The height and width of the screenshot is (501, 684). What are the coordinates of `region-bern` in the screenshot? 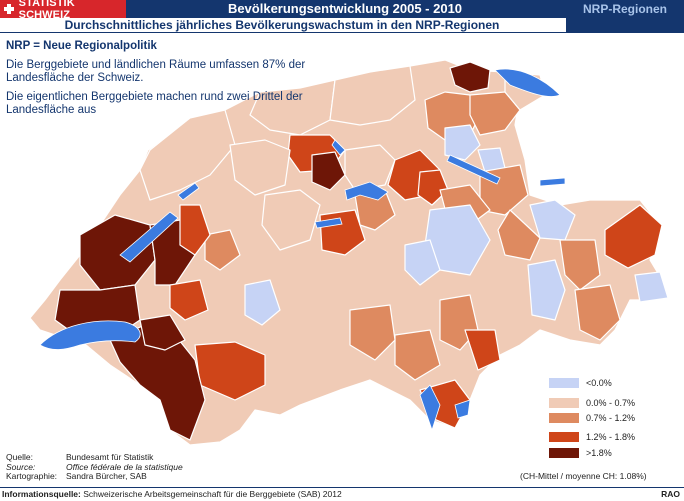 It's located at (291, 220).